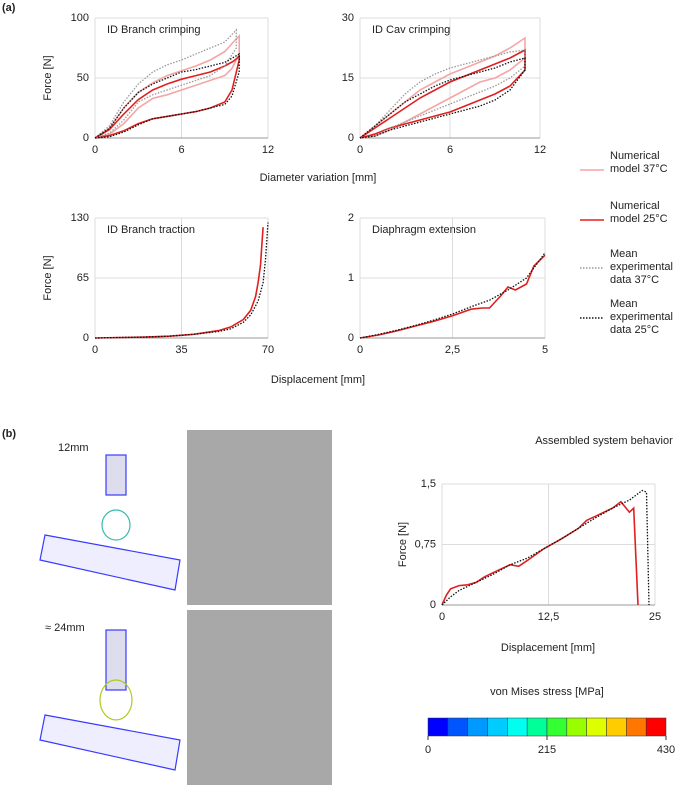 This screenshot has height=786, width=685. I want to click on tick-label: 430, so click(666, 750).